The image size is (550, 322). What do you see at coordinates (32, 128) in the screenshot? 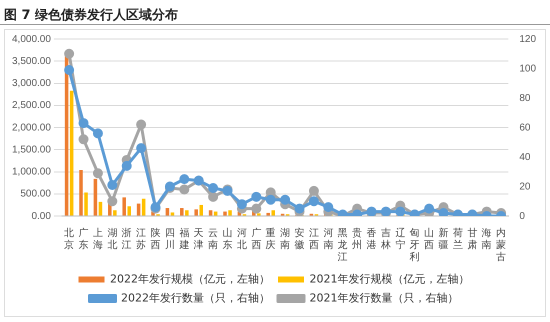
I see `y-tick-label: 2,000.00` at bounding box center [32, 128].